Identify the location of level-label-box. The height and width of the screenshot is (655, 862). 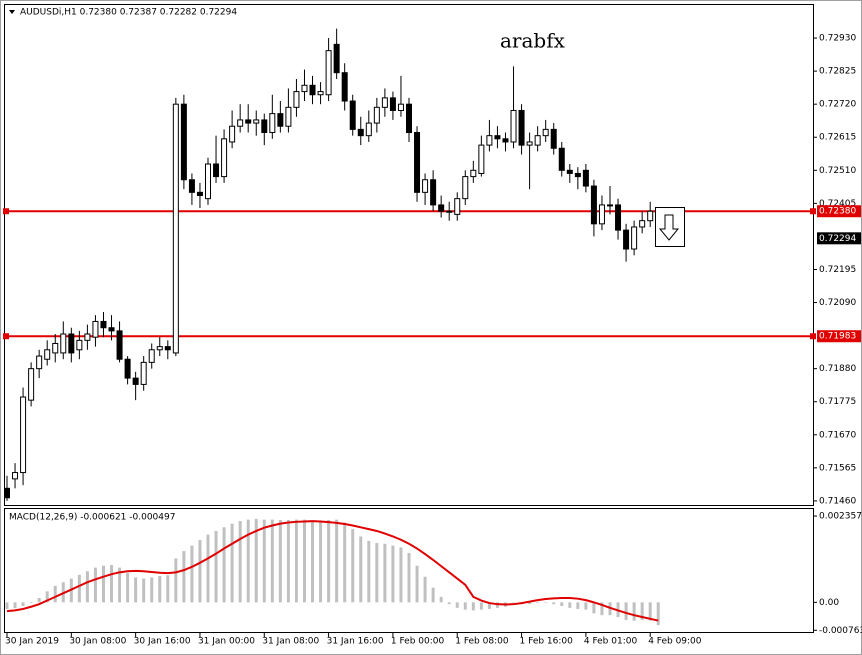
(839, 336).